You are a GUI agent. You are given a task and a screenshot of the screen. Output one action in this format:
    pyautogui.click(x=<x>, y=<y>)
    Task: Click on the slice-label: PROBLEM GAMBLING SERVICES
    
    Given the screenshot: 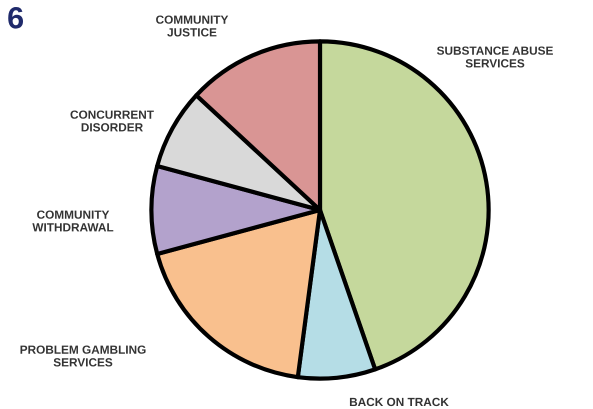 What is the action you would take?
    pyautogui.click(x=83, y=356)
    